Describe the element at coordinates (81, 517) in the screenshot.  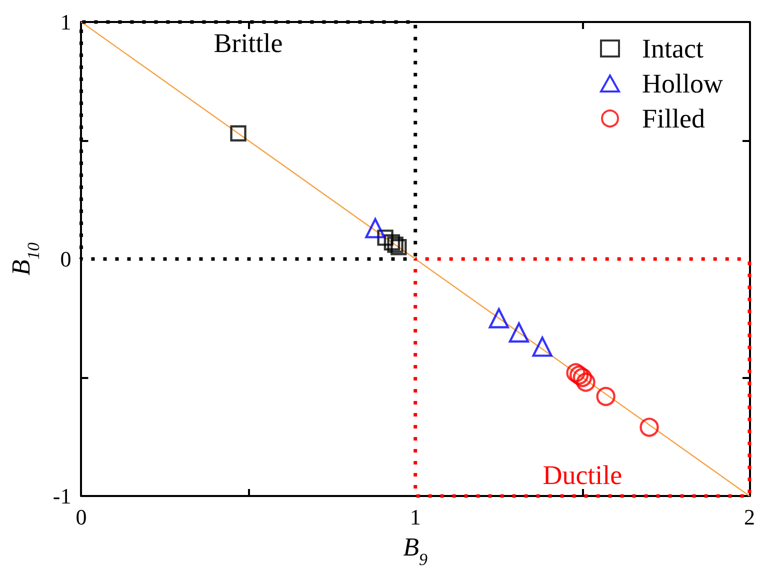
I see `x-tick-label: 0` at that location.